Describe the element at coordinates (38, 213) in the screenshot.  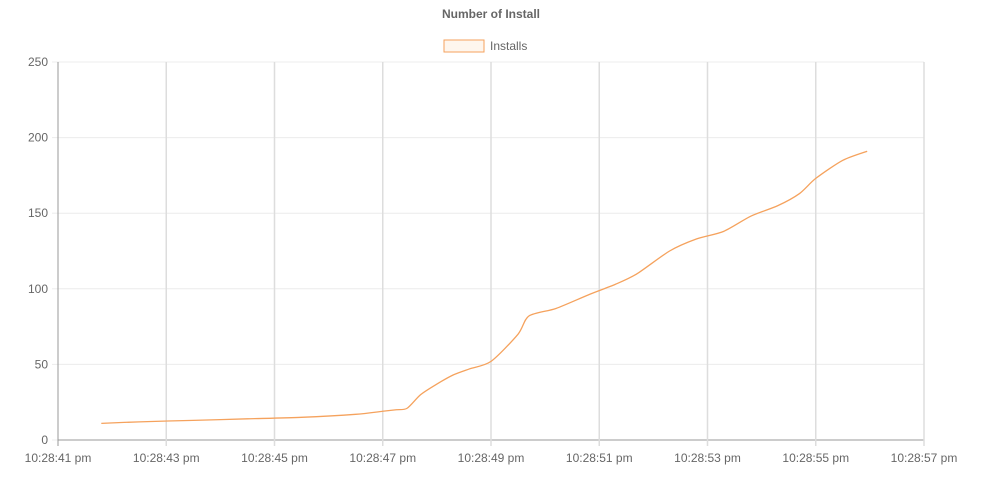
I see `y-tick-label: 150` at that location.